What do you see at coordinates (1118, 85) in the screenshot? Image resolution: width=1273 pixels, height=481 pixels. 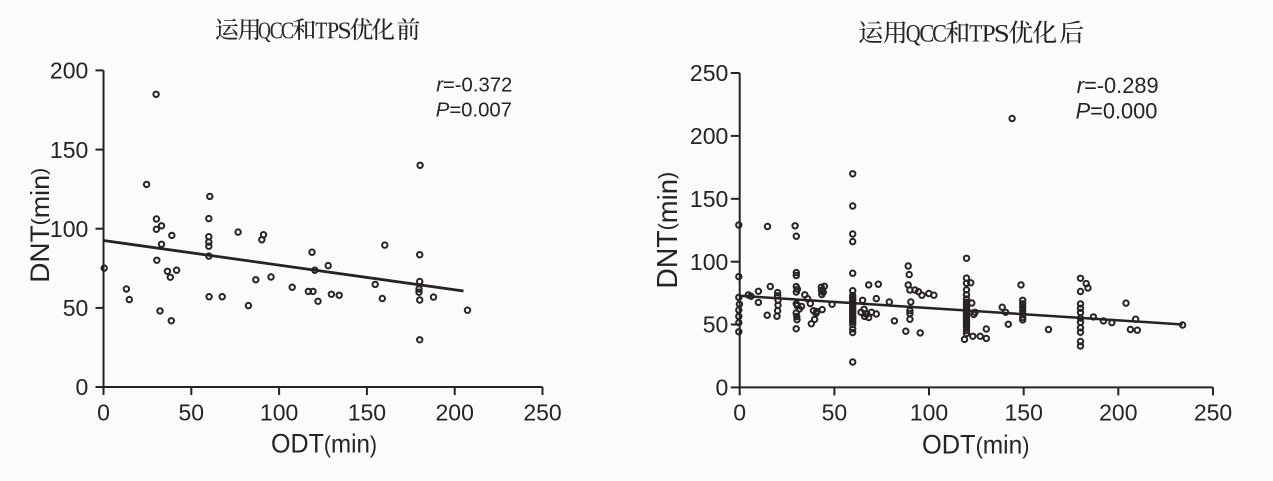 I see `svg-text: r=-0.289` at bounding box center [1118, 85].